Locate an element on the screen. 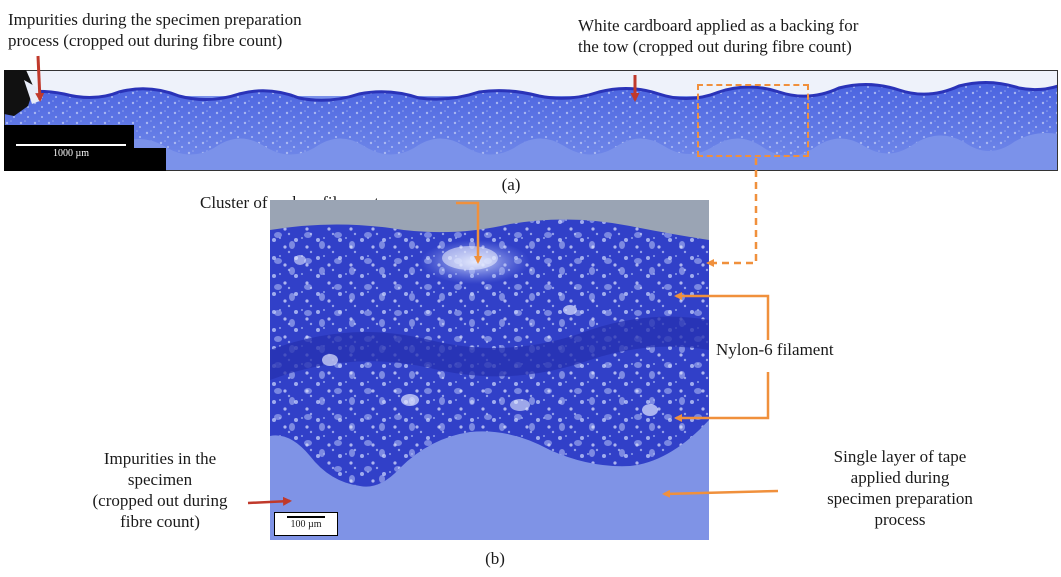 The image size is (1061, 577). arrow-zoom-link is located at coordinates (732, 212).